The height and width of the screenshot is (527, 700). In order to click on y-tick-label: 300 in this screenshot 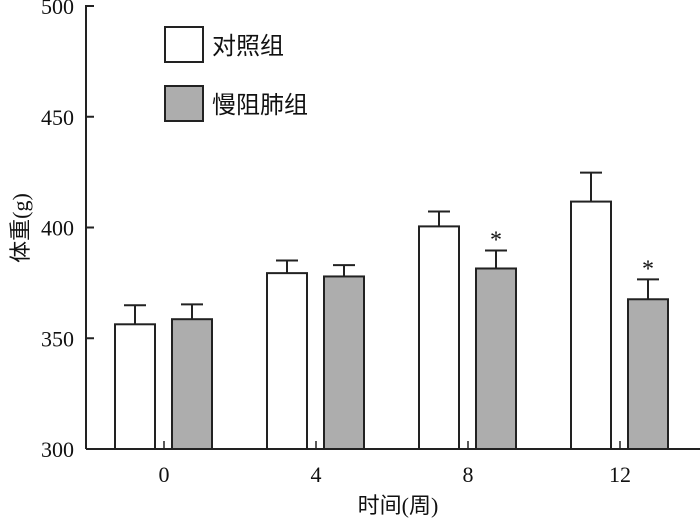, I will do `click(57, 449)`.